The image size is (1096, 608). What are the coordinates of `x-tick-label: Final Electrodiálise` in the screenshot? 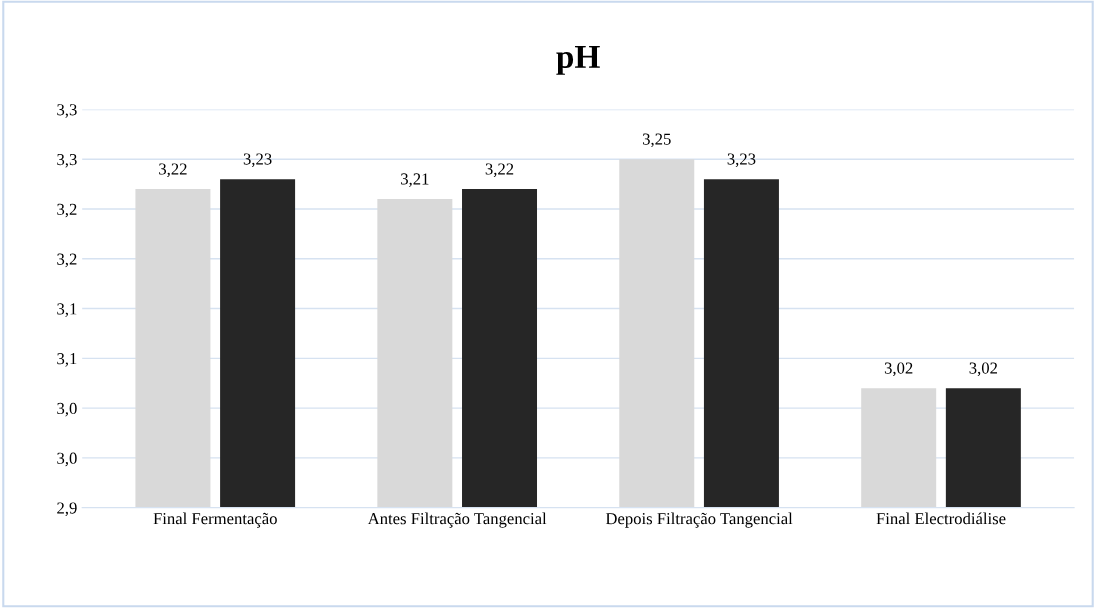 It's located at (941, 518).